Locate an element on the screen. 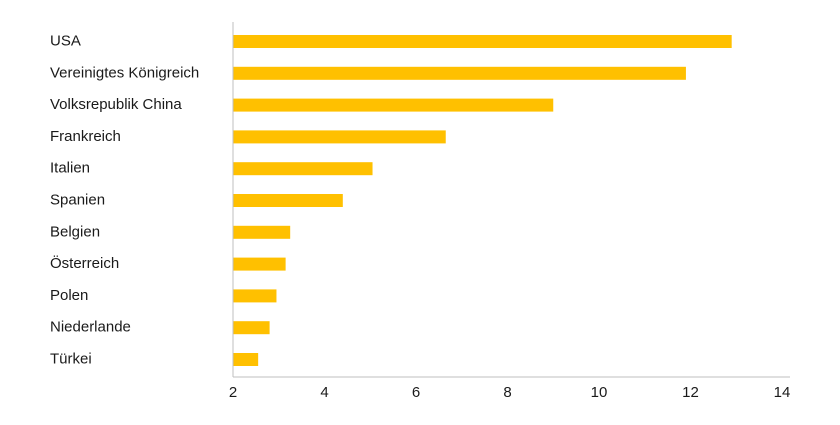 The height and width of the screenshot is (425, 840). category-label-volksrepublik-china: Volksrepublik China is located at coordinates (116, 104).